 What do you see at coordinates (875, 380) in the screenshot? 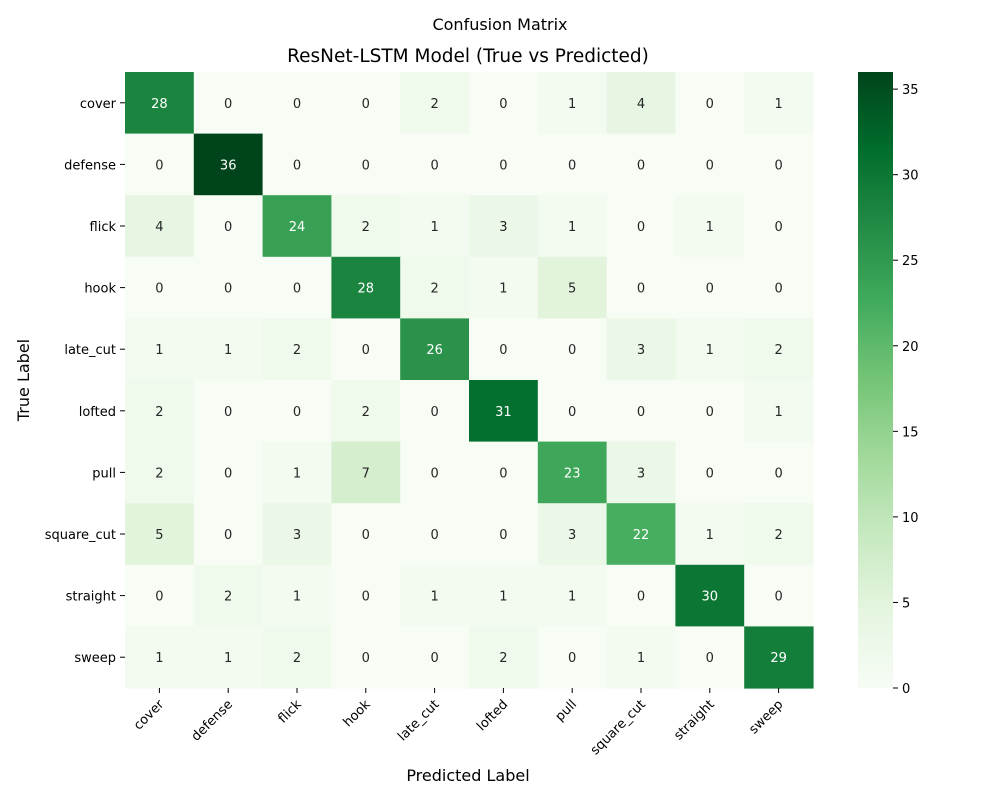
I see `colorbar` at bounding box center [875, 380].